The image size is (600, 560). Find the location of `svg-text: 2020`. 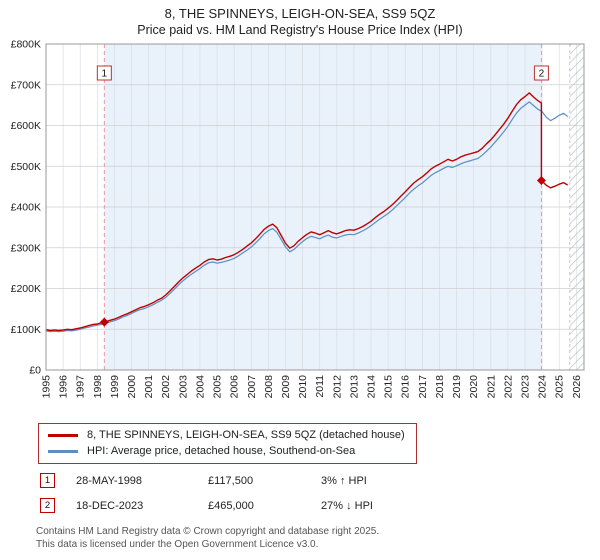

svg-text: 2020 is located at coordinates (474, 387).